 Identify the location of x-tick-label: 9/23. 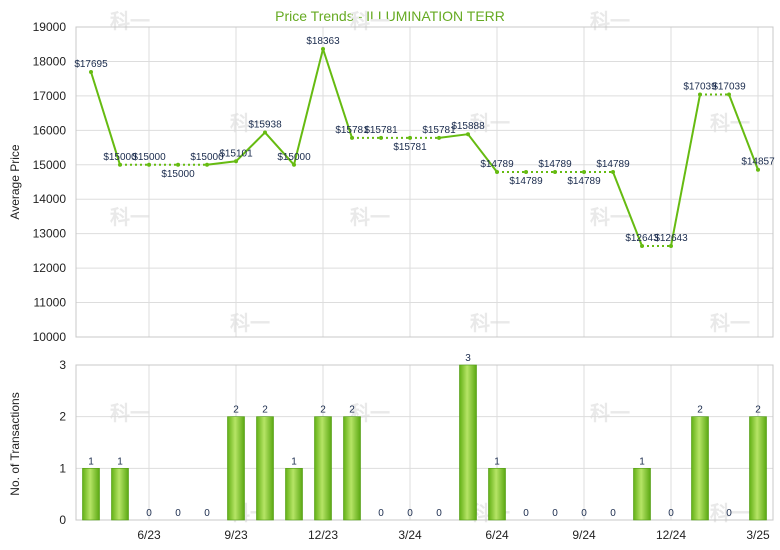
(236, 535).